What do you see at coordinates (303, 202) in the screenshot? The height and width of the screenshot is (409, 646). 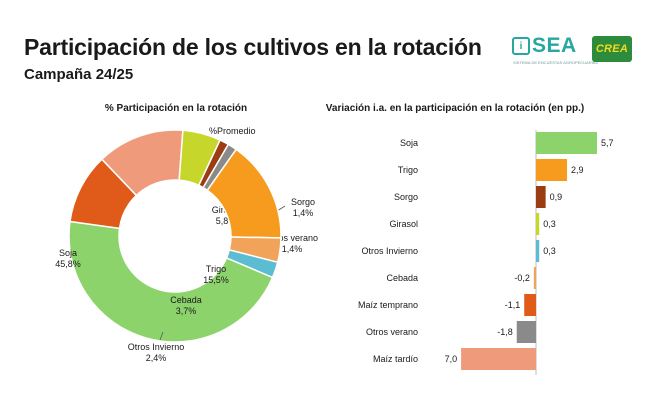 I see `donut-label-sorgo: Sorgo` at bounding box center [303, 202].